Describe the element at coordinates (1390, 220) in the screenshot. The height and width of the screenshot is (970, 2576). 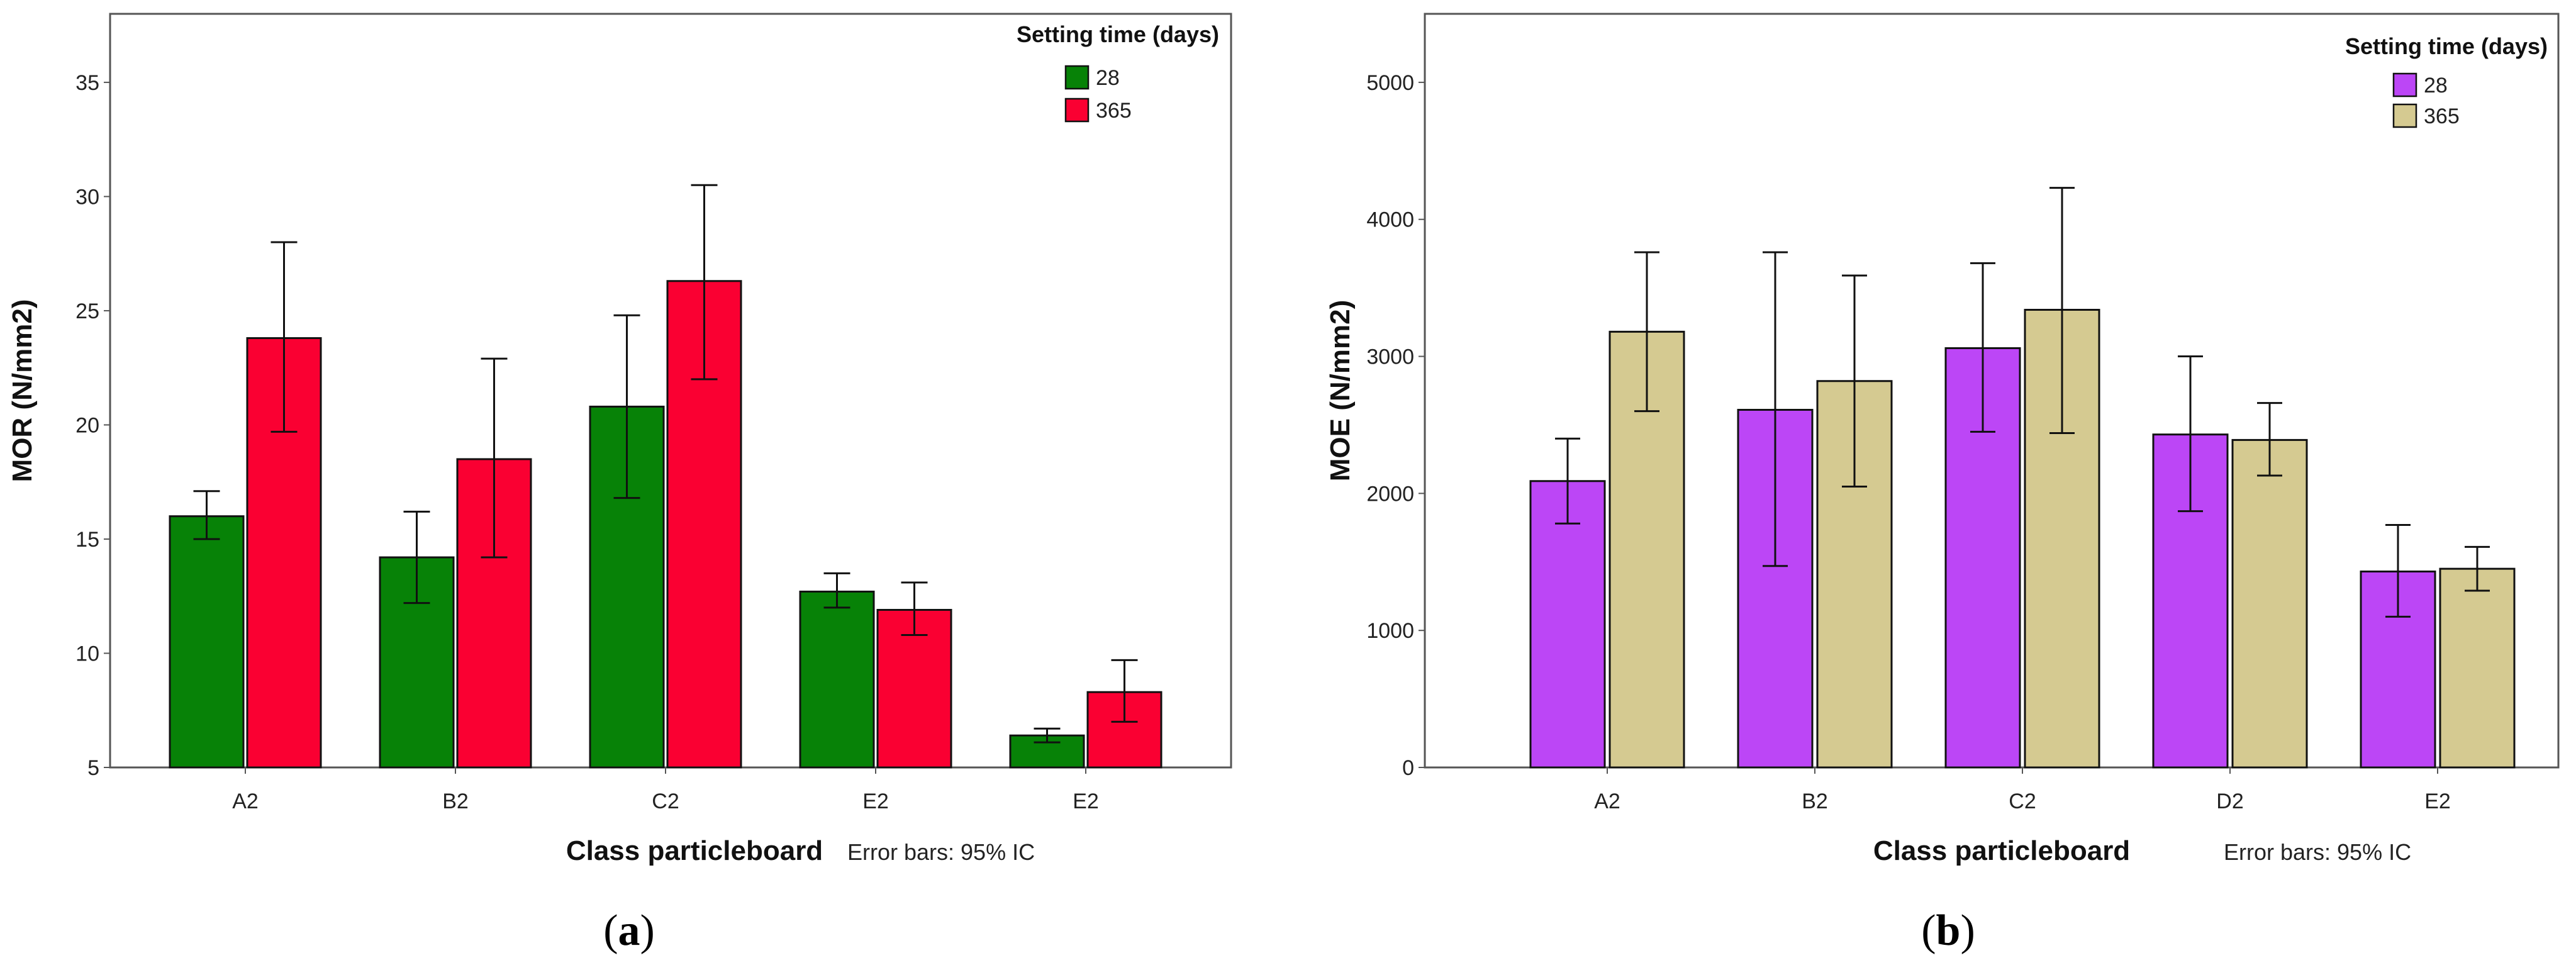
I see `y-tick-label: 4000` at that location.